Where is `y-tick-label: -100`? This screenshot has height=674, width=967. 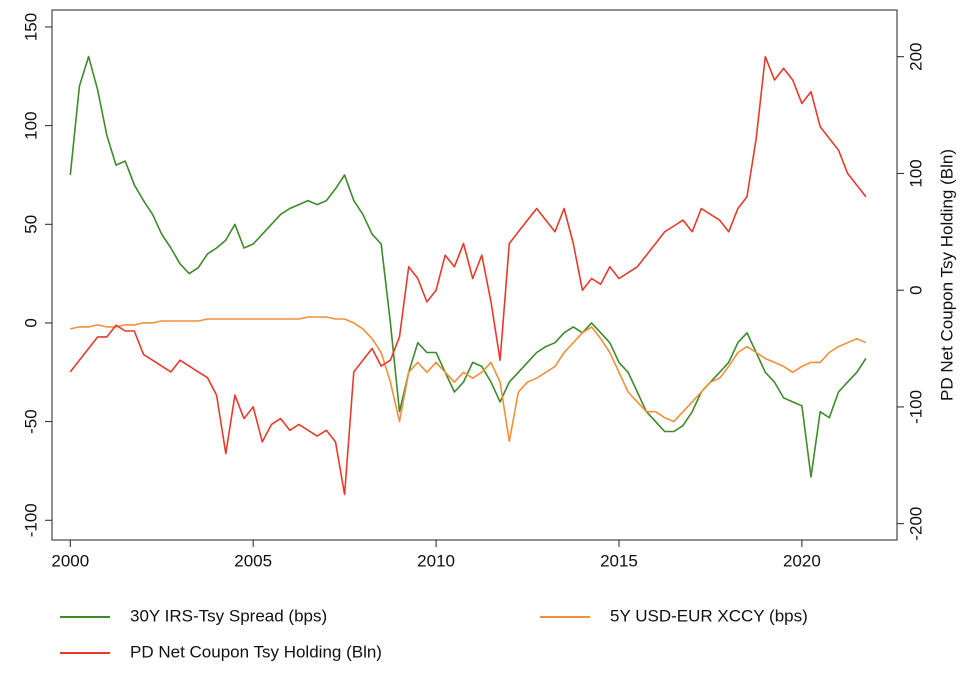
y-tick-label: -100 is located at coordinates (30, 520).